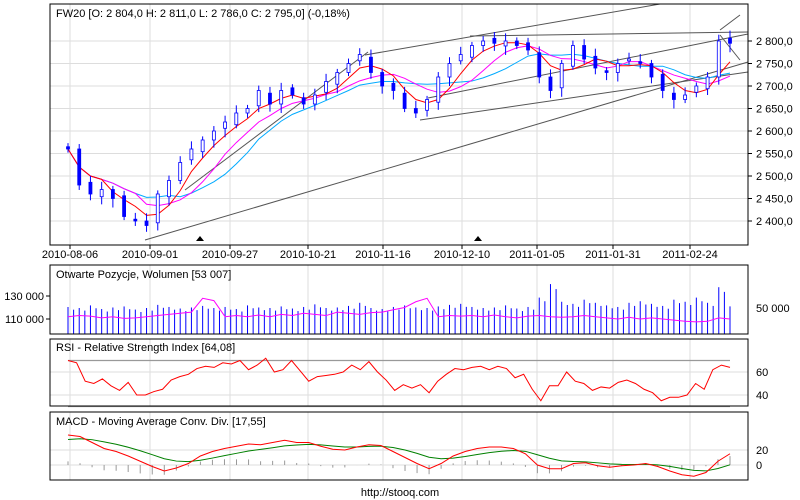 The width and height of the screenshot is (800, 500). Describe the element at coordinates (759, 466) in the screenshot. I see `macd-y-tick-label: 0` at that location.